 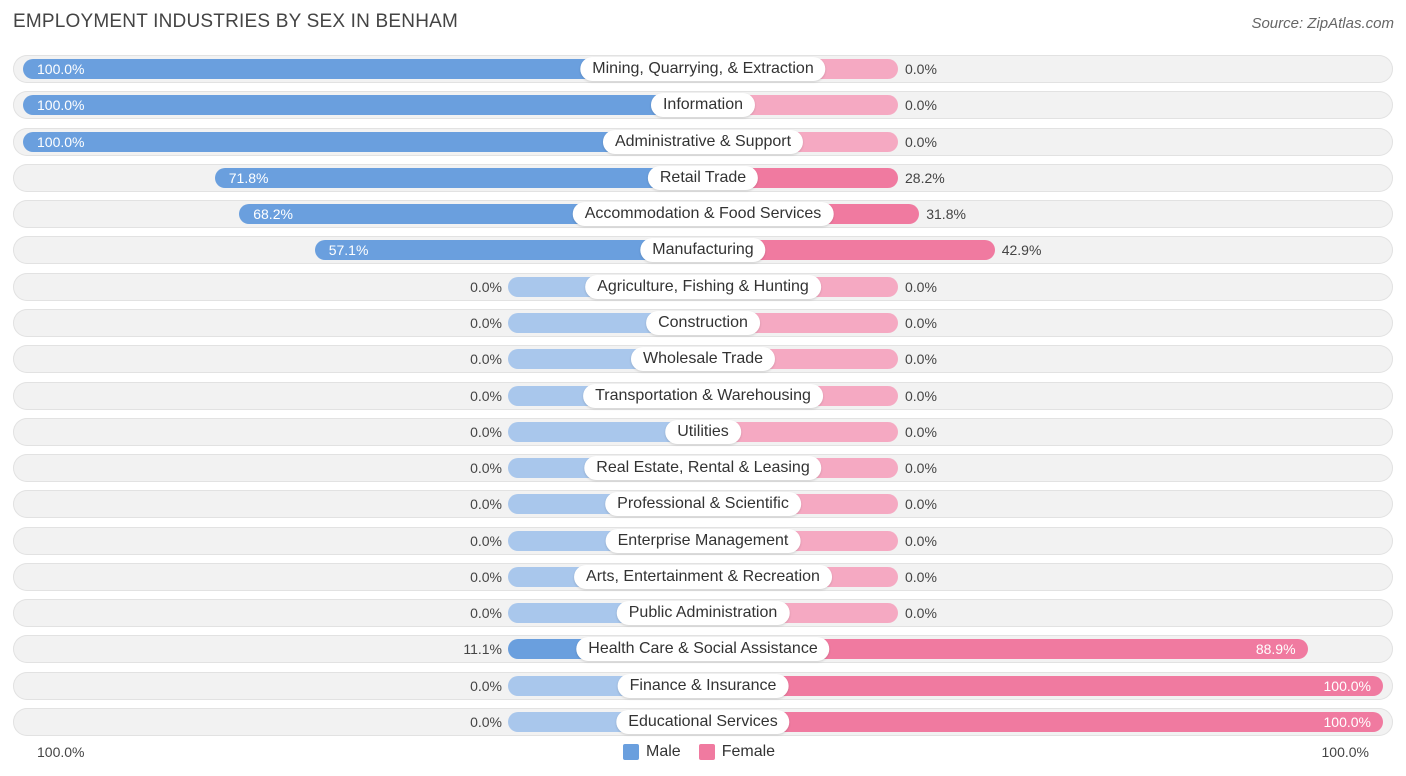 I want to click on chart-title: EMPLOYMENT INDUSTRIES BY SEX IN BENHAM, so click(x=236, y=21).